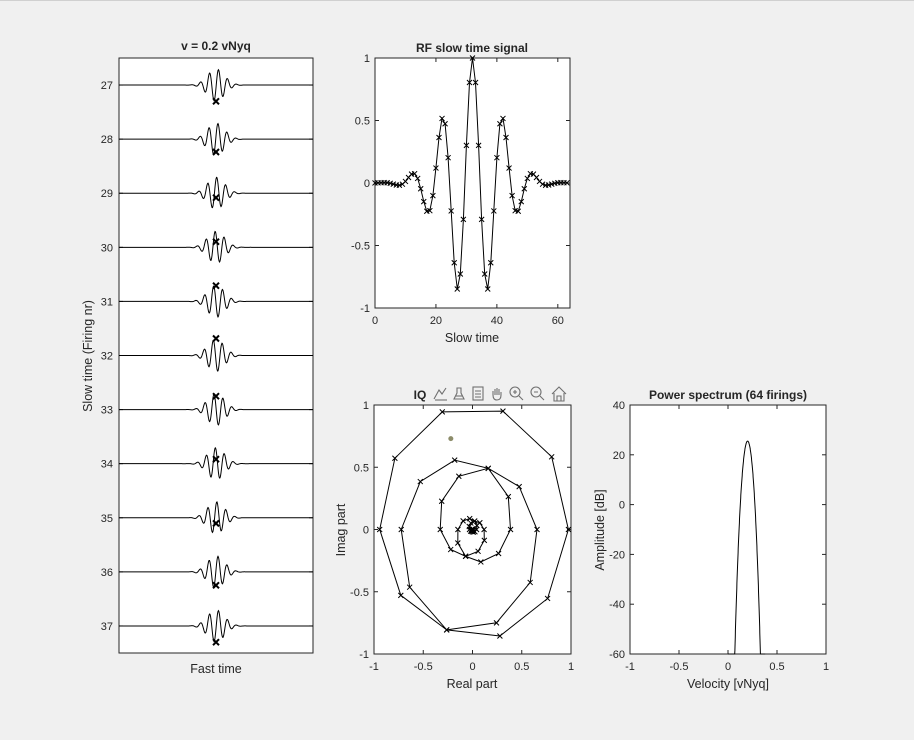  I want to click on spectrum-xtick-label: -1, so click(630, 667).